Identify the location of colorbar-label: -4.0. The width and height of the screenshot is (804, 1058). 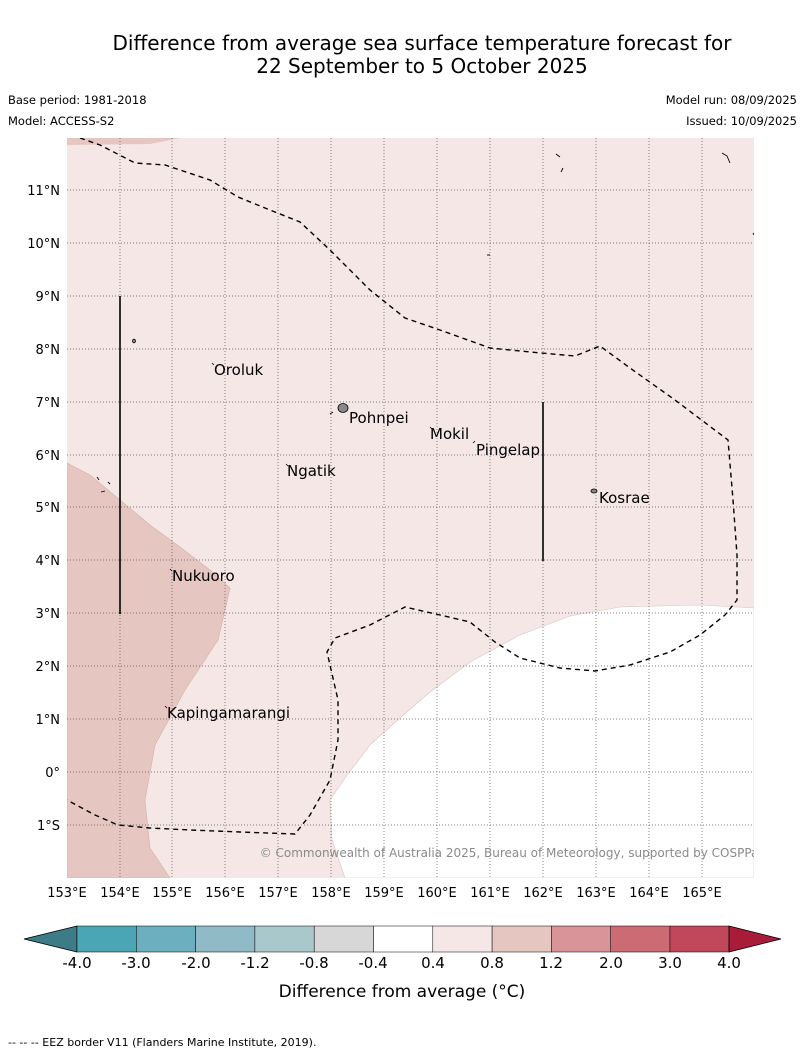
(76, 963).